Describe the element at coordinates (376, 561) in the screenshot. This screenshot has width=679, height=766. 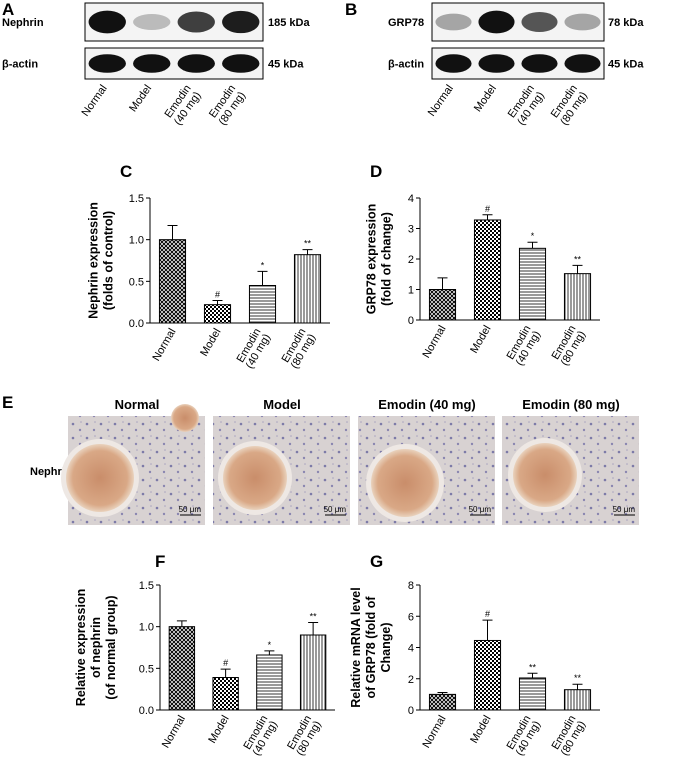
I see `panel-letter: G` at that location.